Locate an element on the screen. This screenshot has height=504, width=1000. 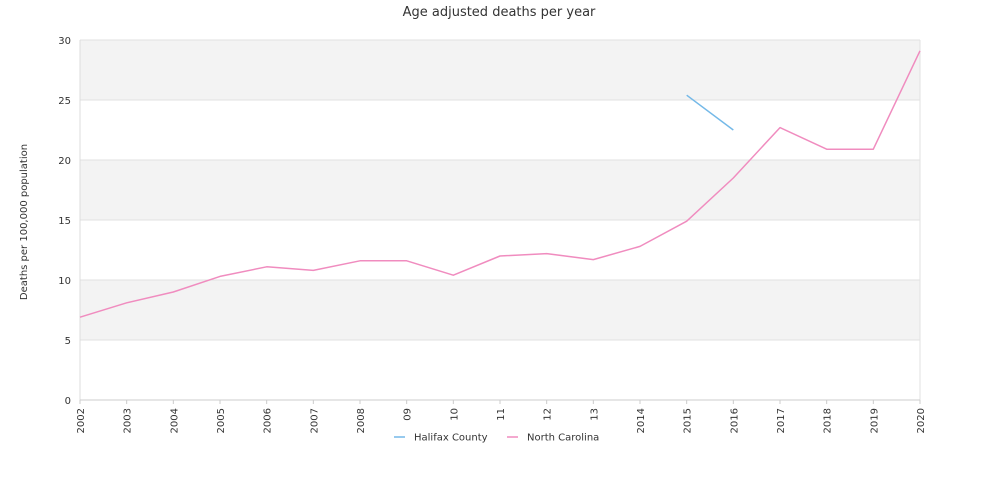
x-tick-label: 2017 is located at coordinates (781, 420).